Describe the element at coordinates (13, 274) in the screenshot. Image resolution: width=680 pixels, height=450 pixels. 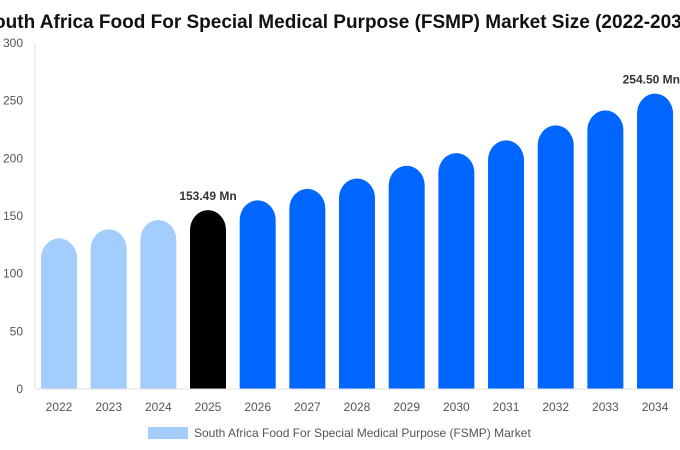
I see `y-tick-label: 100` at that location.